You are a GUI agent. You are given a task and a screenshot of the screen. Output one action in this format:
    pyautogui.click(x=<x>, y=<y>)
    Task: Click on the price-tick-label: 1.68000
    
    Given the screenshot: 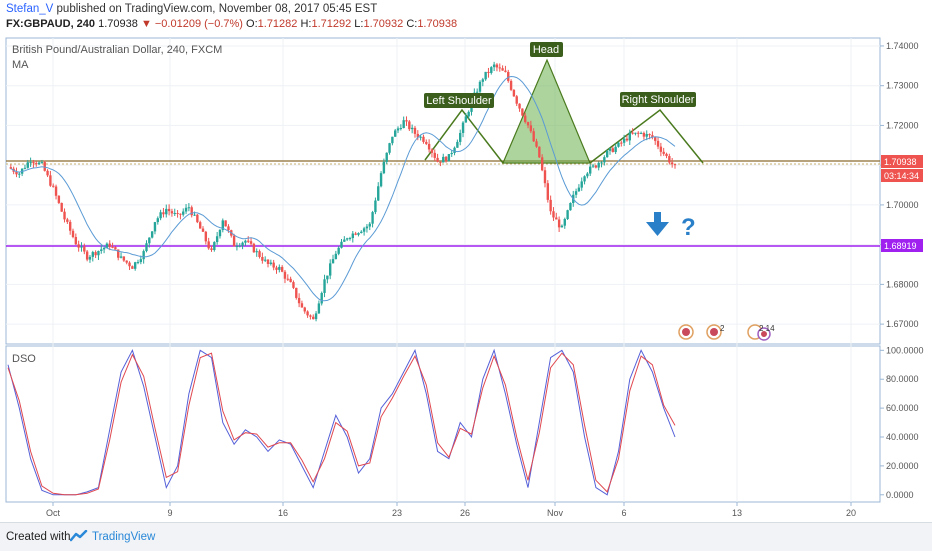 What is the action you would take?
    pyautogui.click(x=902, y=284)
    